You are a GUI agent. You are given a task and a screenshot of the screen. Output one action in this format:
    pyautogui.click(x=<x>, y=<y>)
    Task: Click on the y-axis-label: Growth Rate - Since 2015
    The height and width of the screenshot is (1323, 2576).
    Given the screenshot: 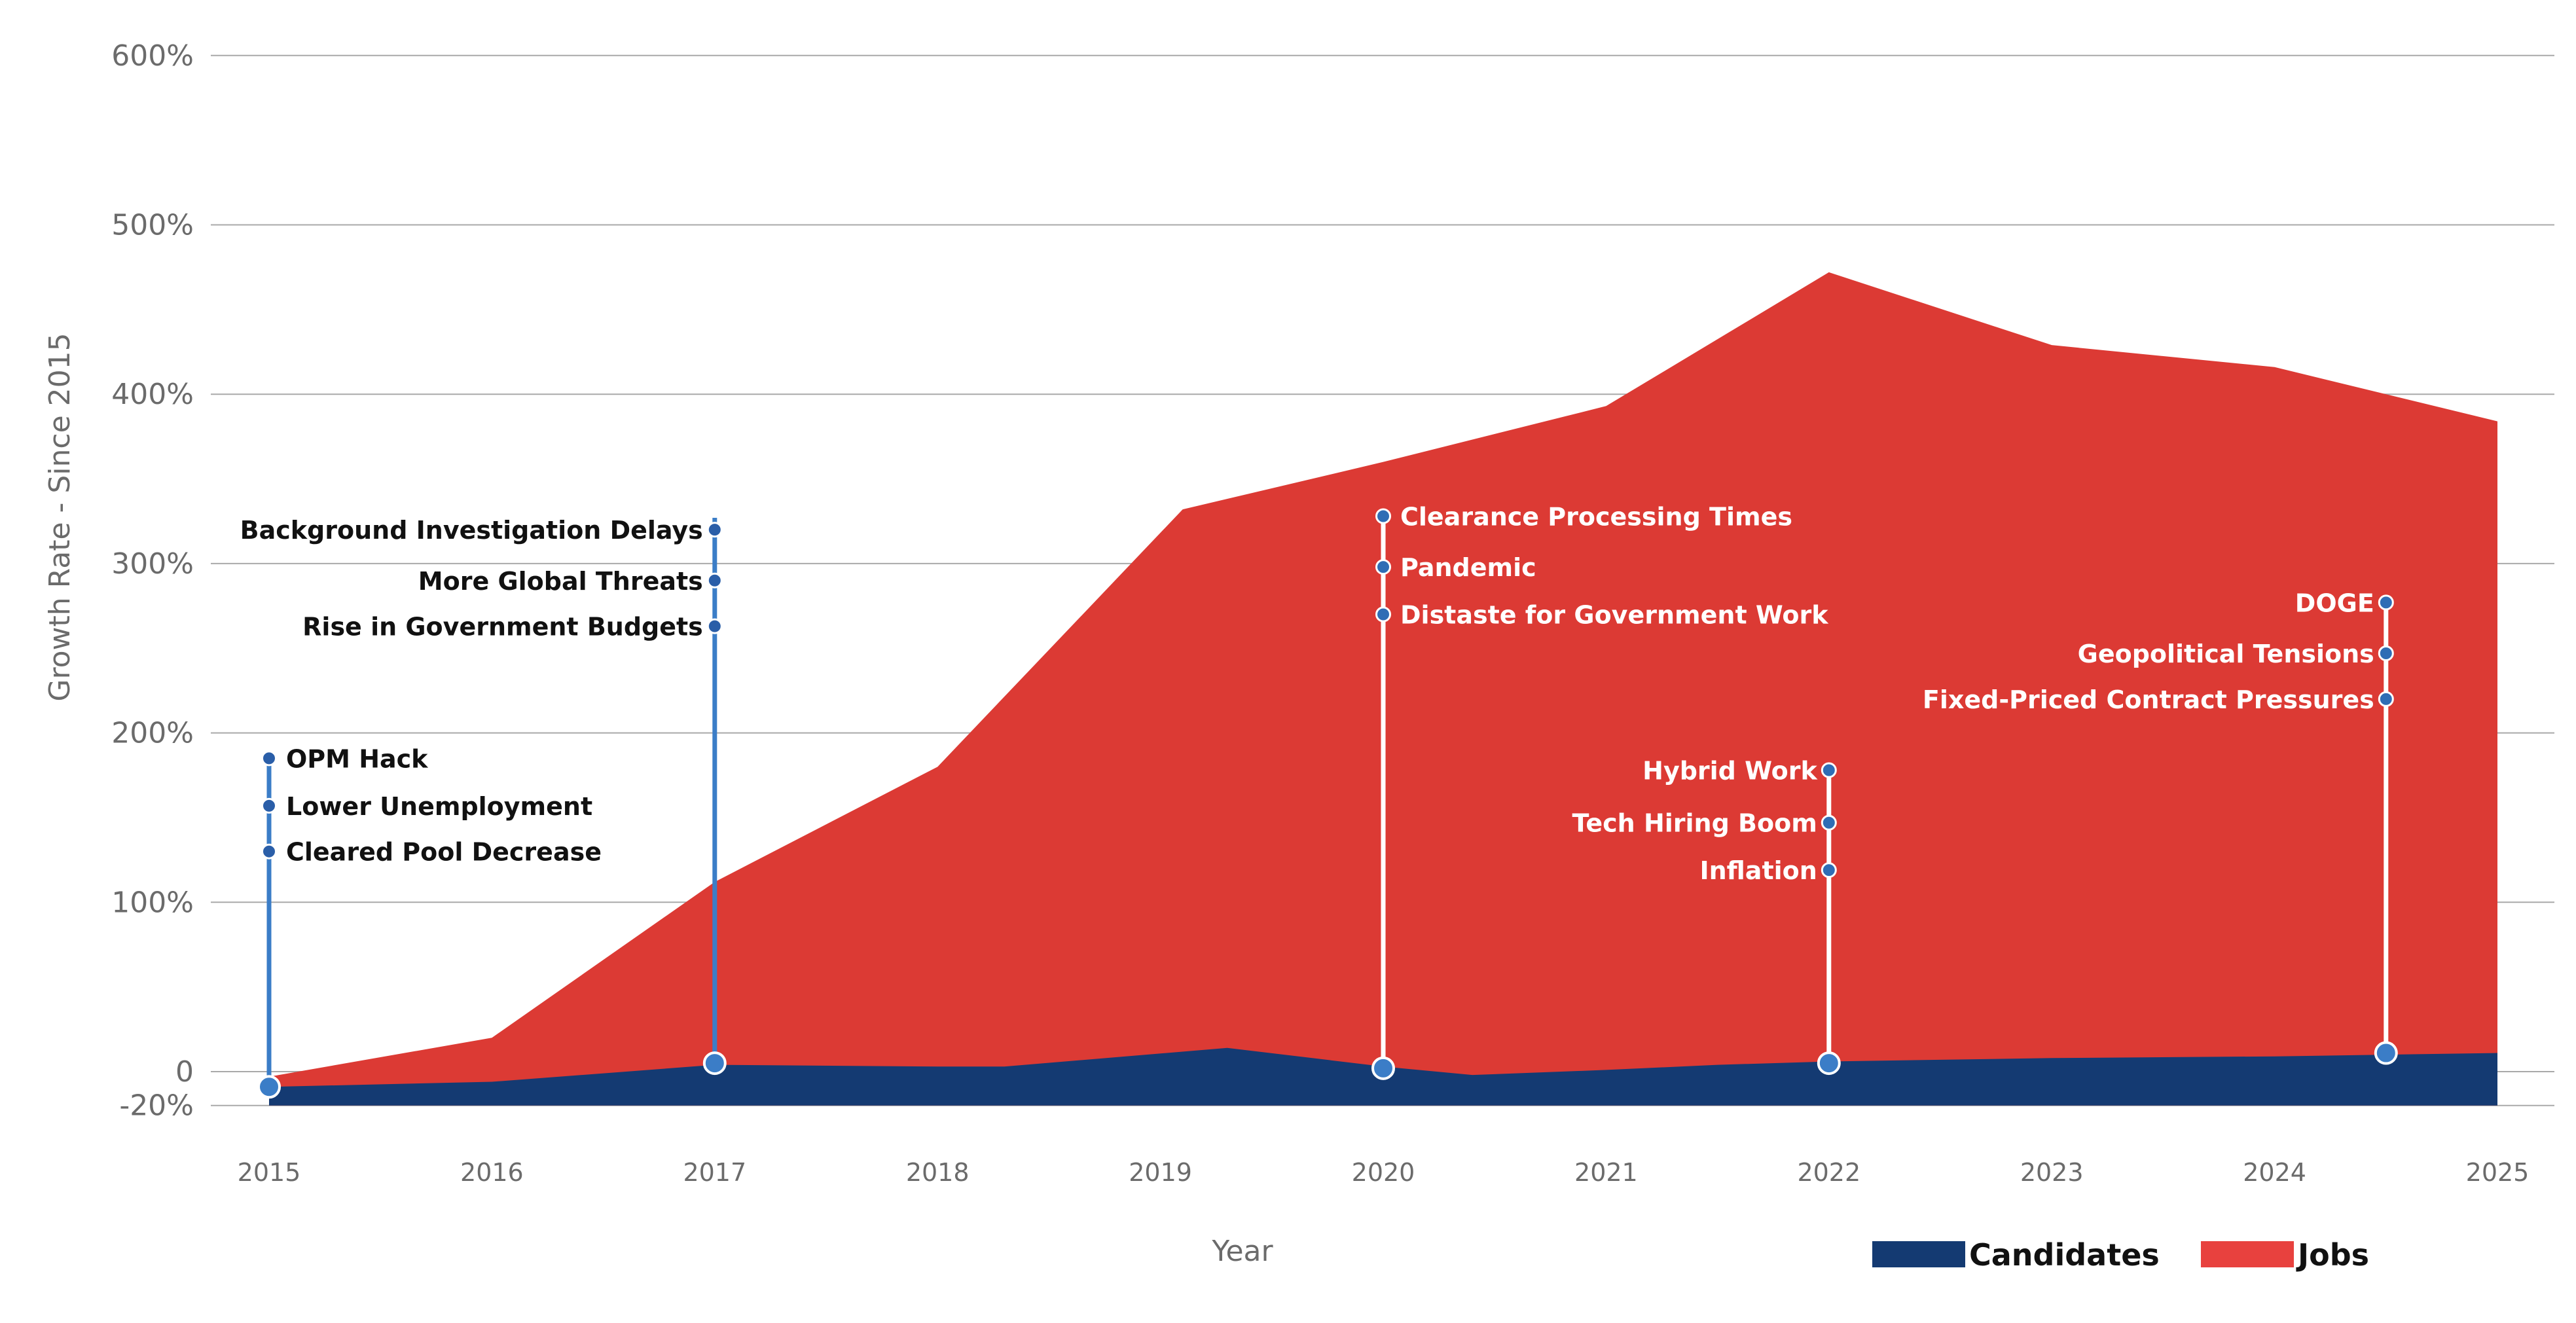 What is the action you would take?
    pyautogui.click(x=60, y=517)
    